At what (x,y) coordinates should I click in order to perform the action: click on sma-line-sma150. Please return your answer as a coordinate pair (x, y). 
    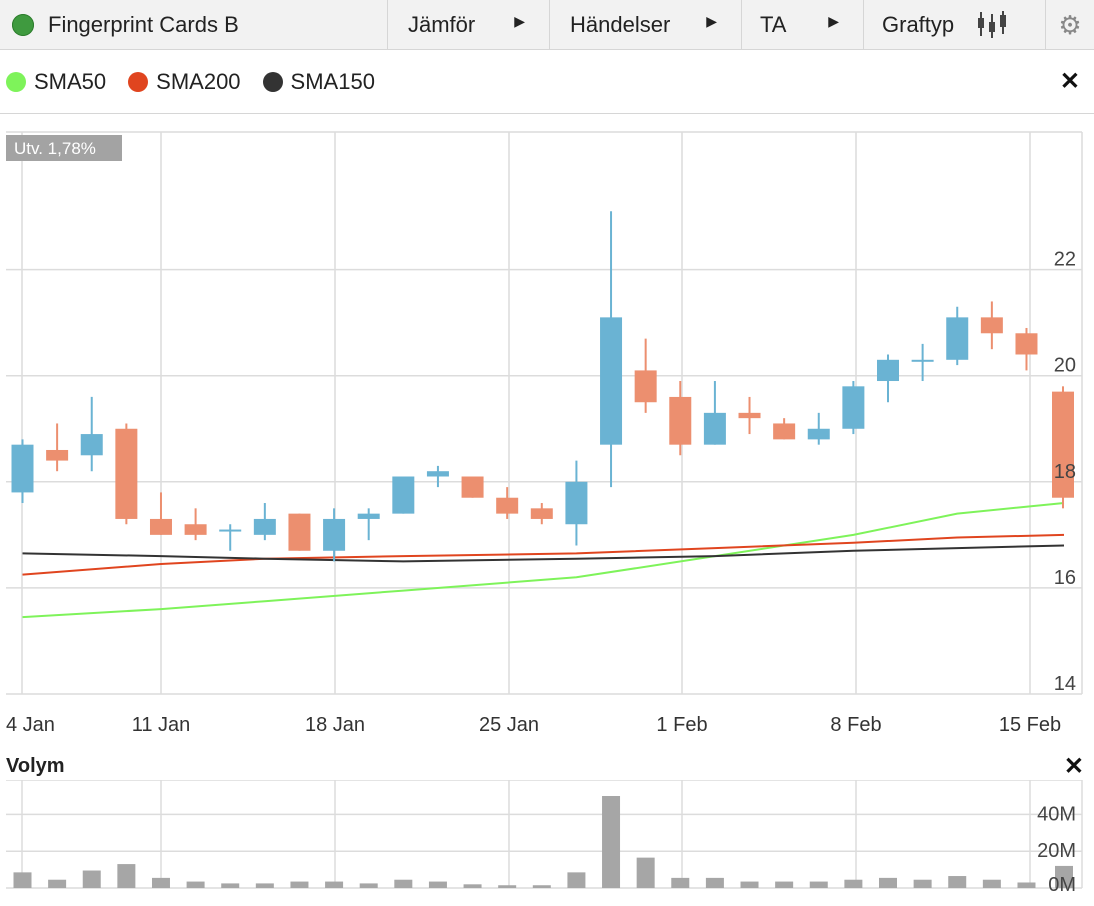
    Looking at the image, I should click on (543, 553).